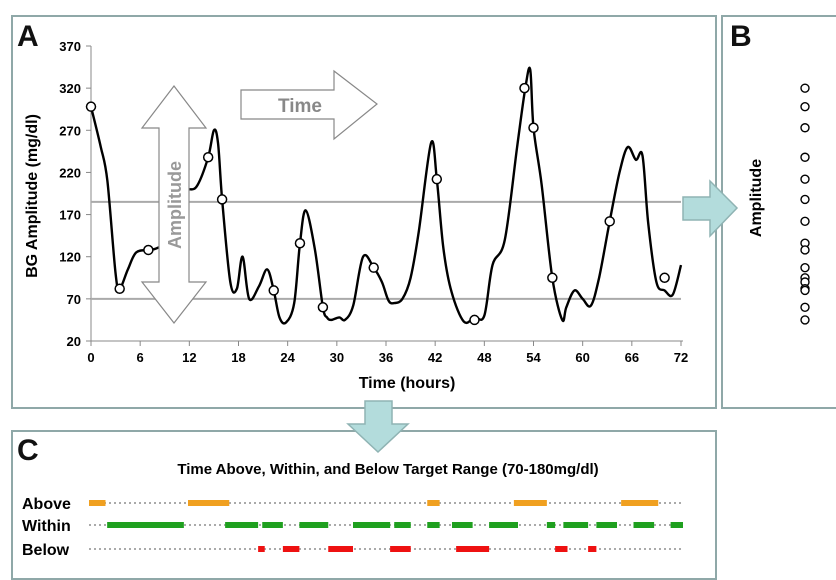 The height and width of the screenshot is (580, 836). I want to click on amplitude-arrow, so click(174, 204).